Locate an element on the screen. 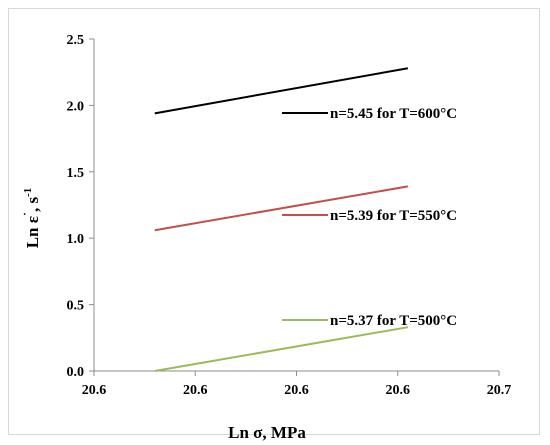 The width and height of the screenshot is (550, 445). y-axis-label-unit: , s is located at coordinates (32, 204).